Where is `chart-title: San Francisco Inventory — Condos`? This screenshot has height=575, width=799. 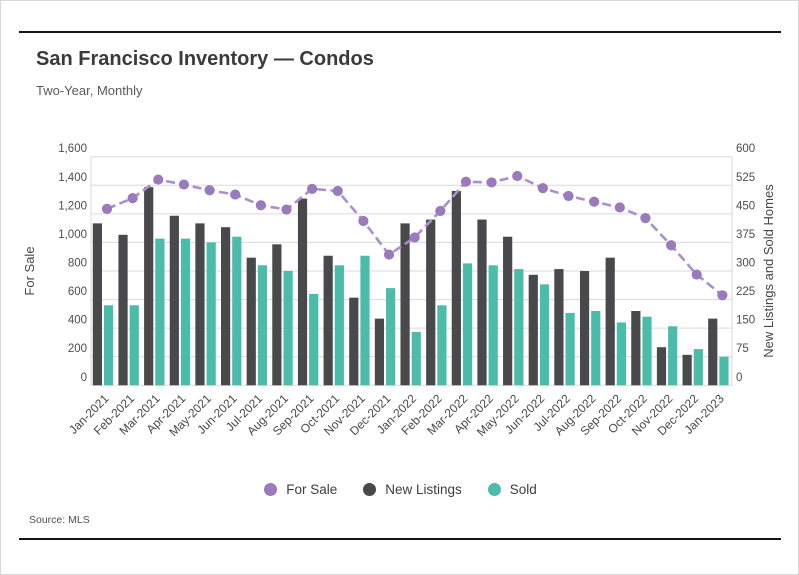
chart-title: San Francisco Inventory — Condos is located at coordinates (205, 59).